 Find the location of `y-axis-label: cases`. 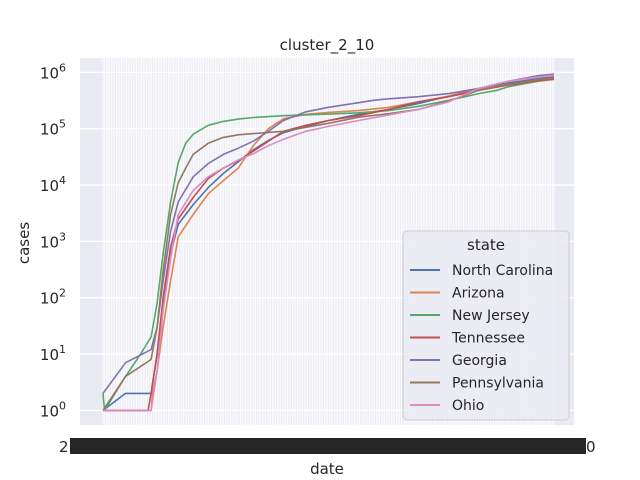

y-axis-label: cases is located at coordinates (24, 243).